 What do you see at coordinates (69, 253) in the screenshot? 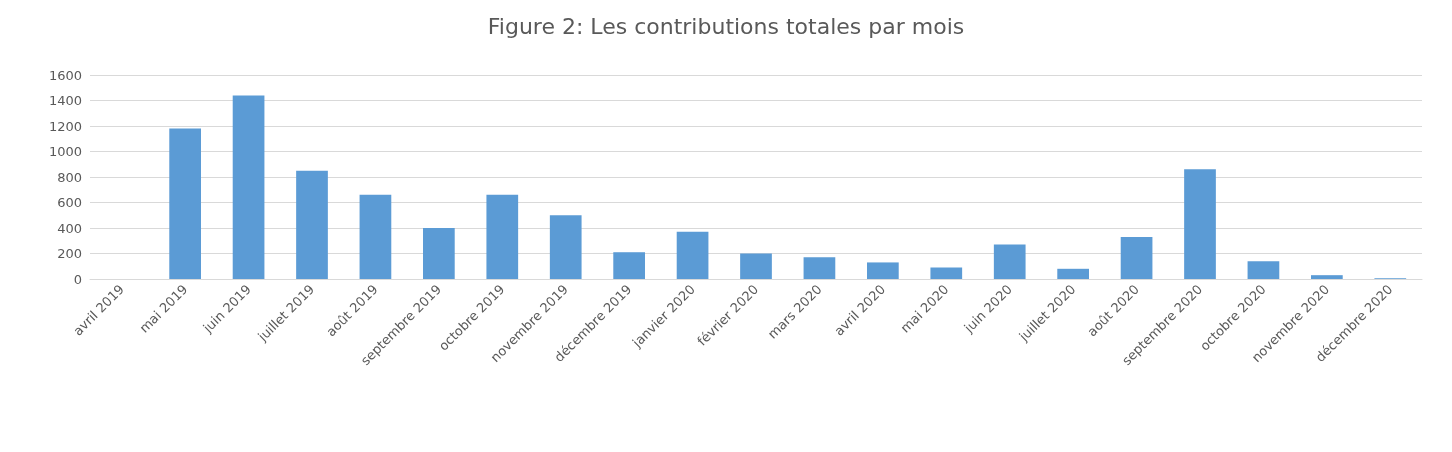
I see `y-tick-label: 200` at bounding box center [69, 253].